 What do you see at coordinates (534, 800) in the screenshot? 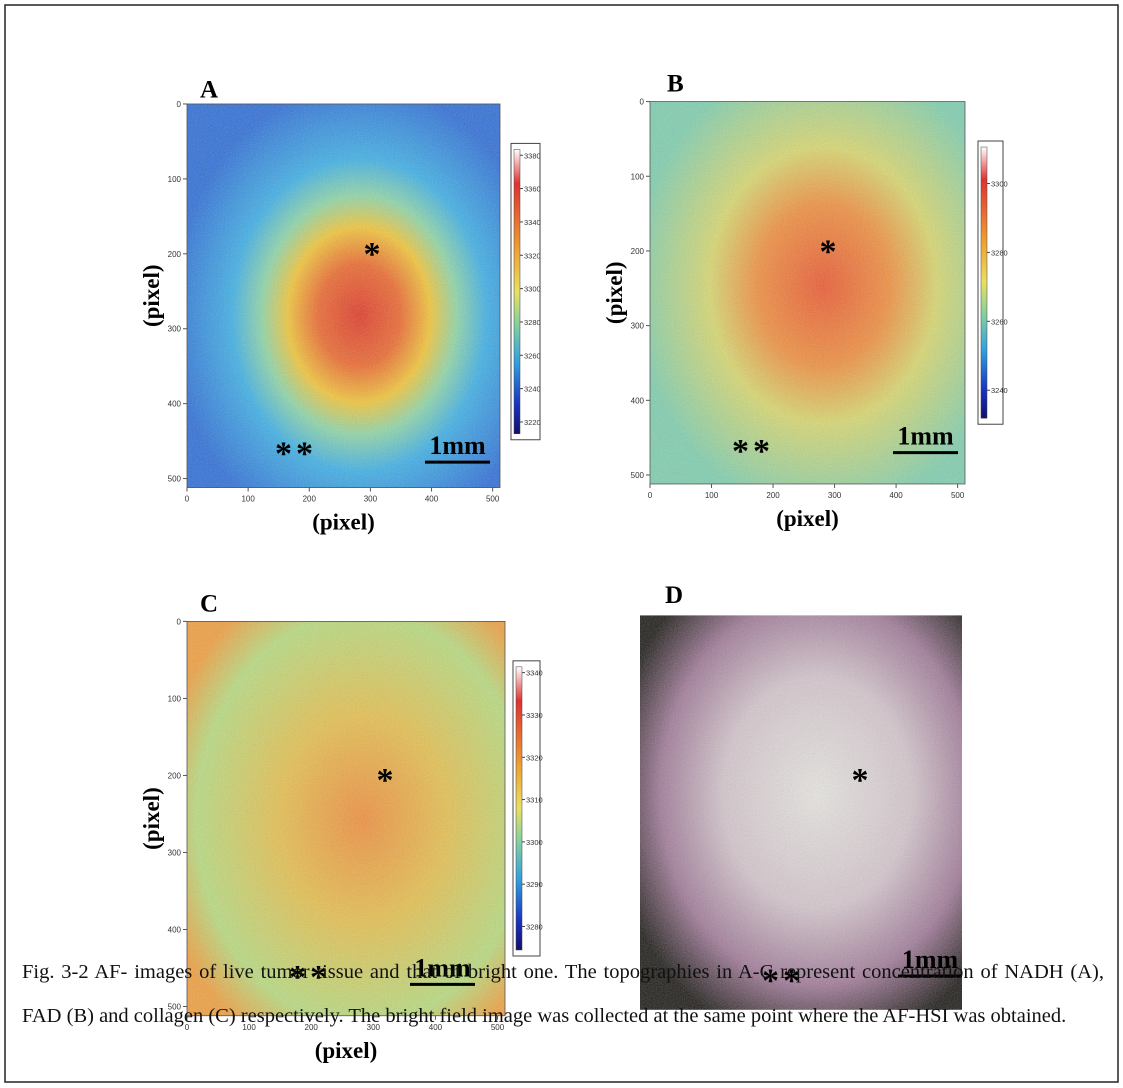
I see `colorbar-tick-label: 3310` at bounding box center [534, 800].